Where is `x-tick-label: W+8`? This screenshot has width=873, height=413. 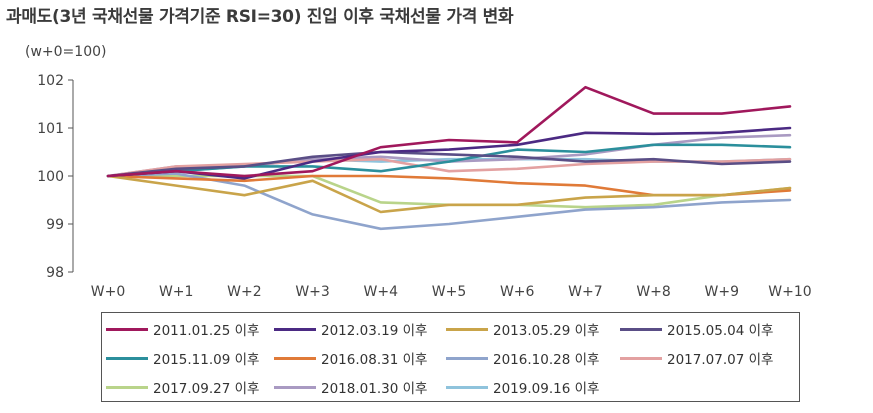 x-tick-label: W+8 is located at coordinates (653, 292).